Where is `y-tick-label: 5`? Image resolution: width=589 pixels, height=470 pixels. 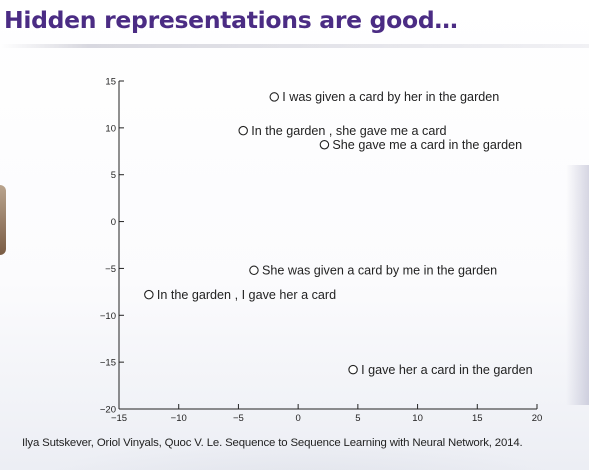 y-tick-label: 5 is located at coordinates (113, 175).